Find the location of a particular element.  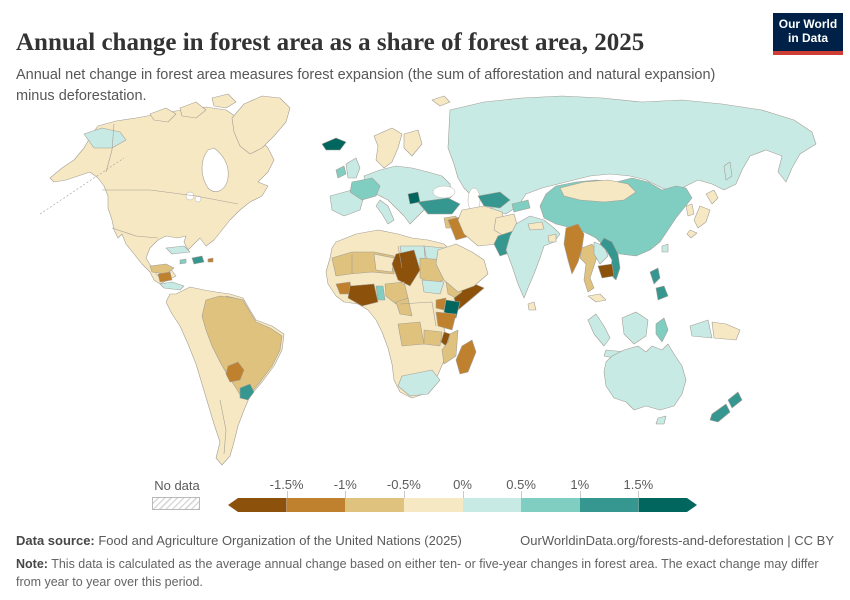

legend-tick-label: 1% is located at coordinates (580, 484).